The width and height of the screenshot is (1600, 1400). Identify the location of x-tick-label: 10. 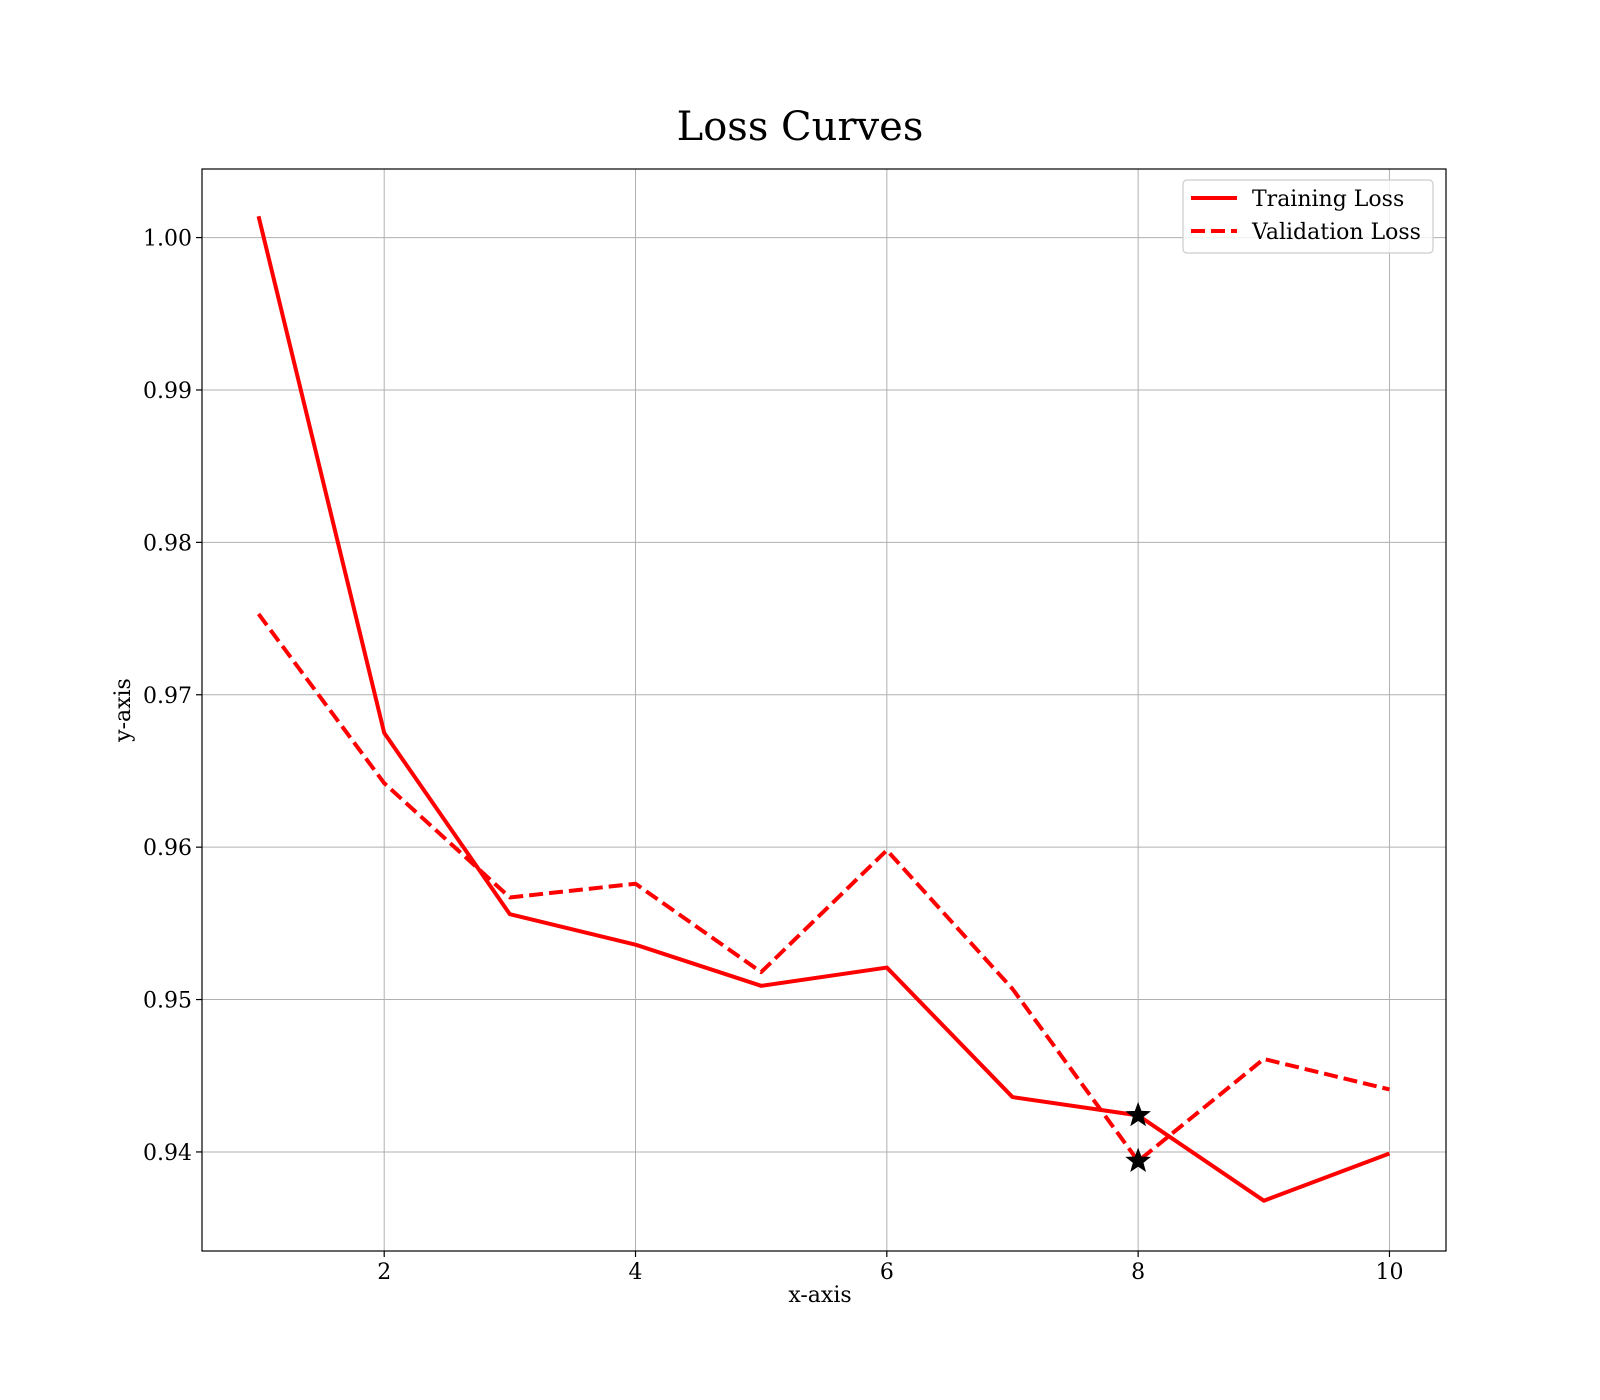
(1389, 1272).